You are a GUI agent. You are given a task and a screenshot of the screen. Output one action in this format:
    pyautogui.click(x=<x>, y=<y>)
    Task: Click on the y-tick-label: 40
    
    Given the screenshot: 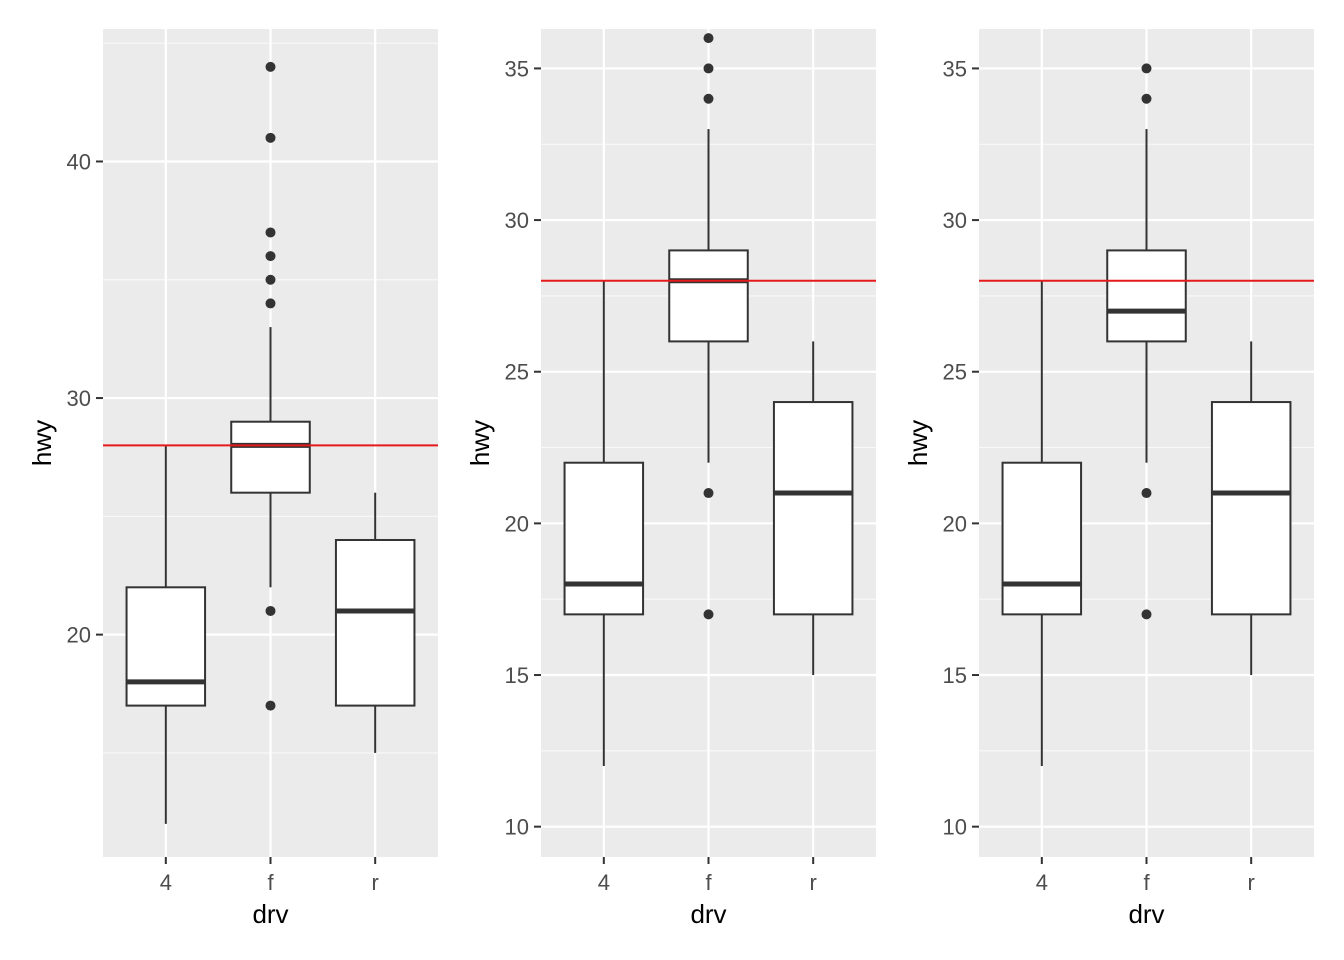 What is the action you would take?
    pyautogui.click(x=79, y=161)
    